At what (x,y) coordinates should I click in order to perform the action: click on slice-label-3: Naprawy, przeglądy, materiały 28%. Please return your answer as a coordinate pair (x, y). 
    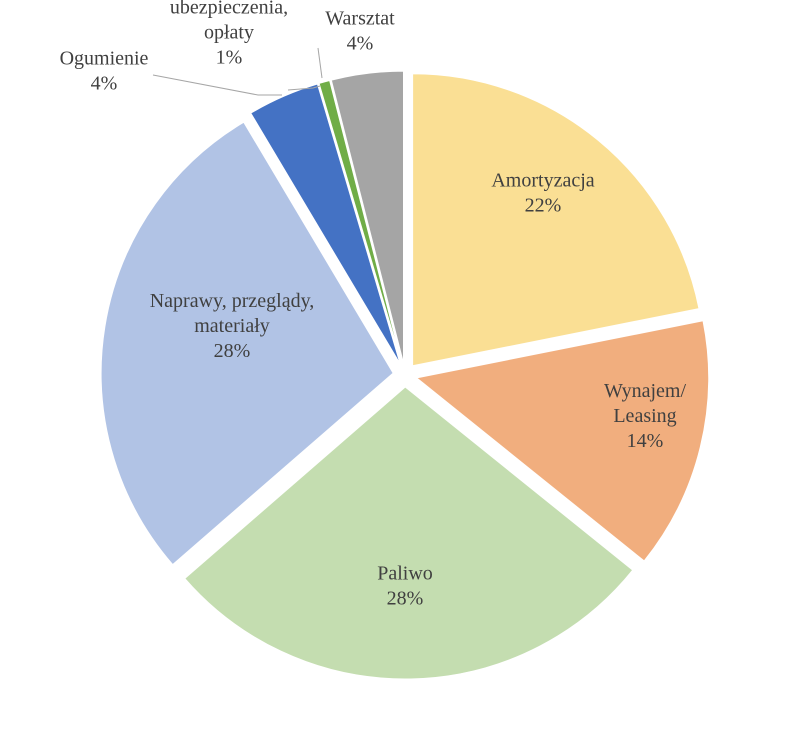
    Looking at the image, I should click on (232, 326).